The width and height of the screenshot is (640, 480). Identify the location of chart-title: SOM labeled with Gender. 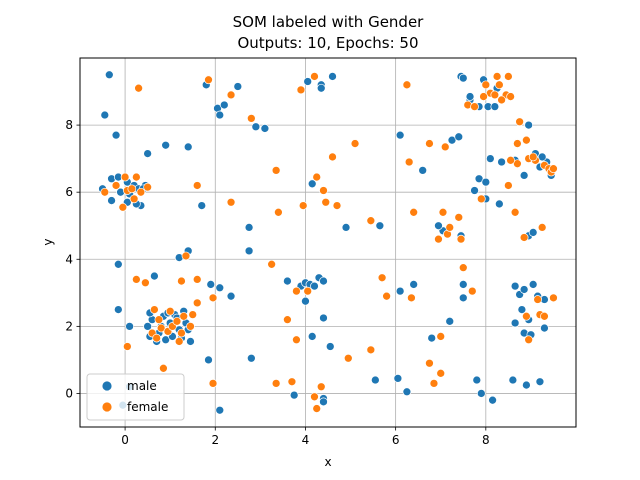
(329, 22).